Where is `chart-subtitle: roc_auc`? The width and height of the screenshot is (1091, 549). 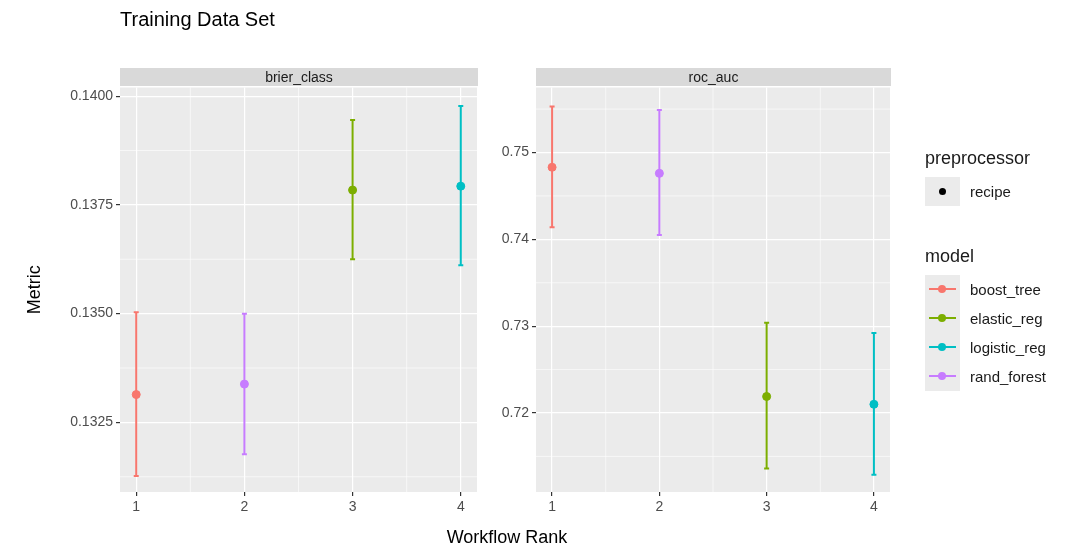 chart-subtitle: roc_auc is located at coordinates (713, 77).